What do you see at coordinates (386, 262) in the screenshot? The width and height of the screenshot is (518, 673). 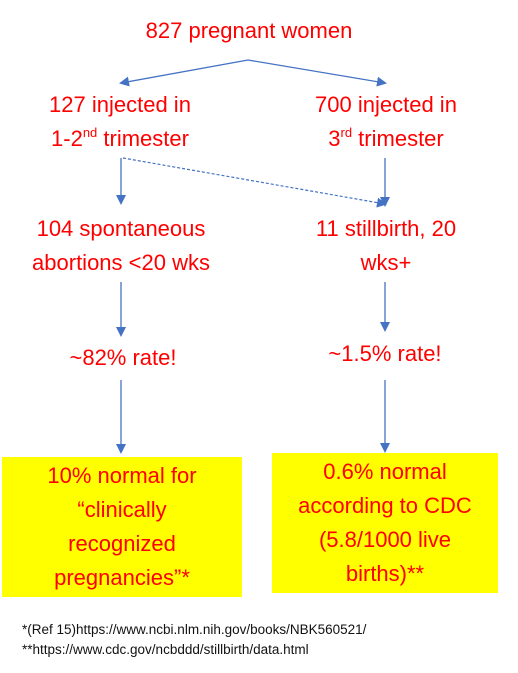 I see `right-outcome-line2: wks+` at bounding box center [386, 262].